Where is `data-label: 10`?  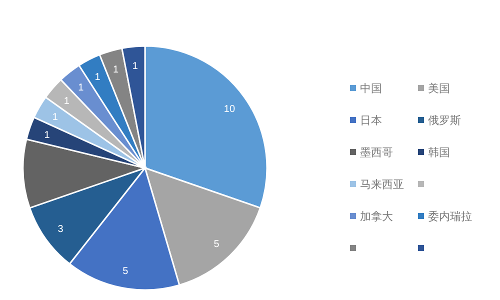 data-label: 10 is located at coordinates (230, 109).